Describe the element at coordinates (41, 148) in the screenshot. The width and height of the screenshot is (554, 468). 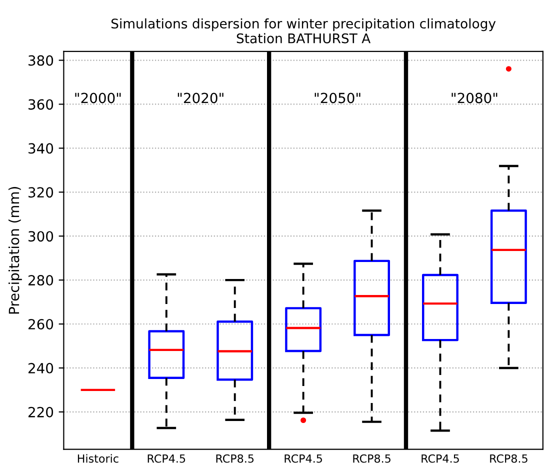
I see `y-tick-label: 340` at that location.